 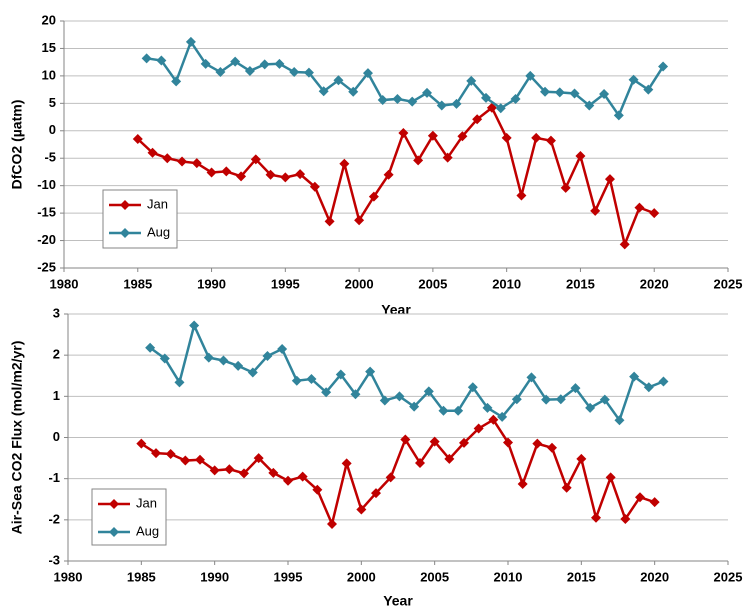 I want to click on y-tick-label: -25, so click(x=46, y=266).